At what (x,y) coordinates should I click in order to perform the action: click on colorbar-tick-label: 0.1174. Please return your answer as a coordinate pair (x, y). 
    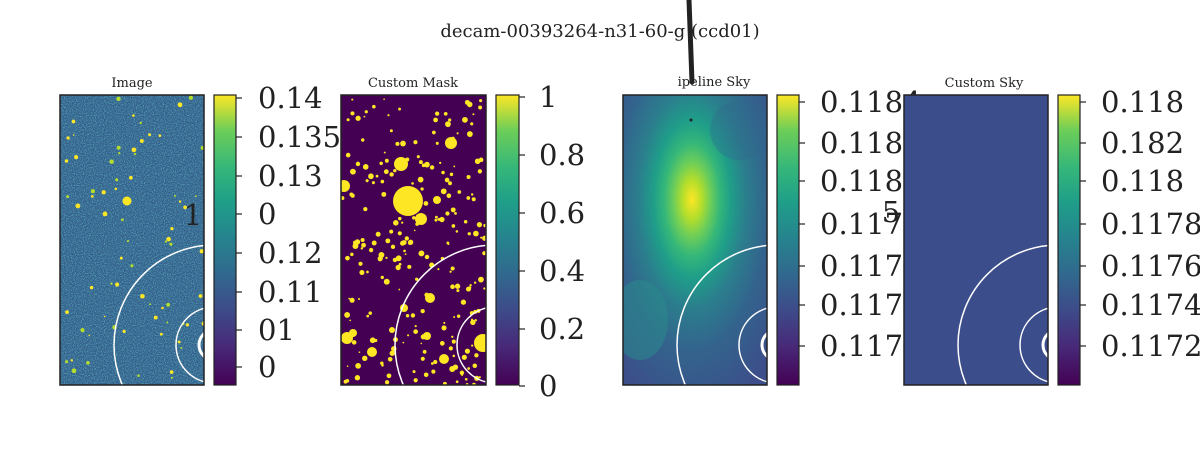
    Looking at the image, I should click on (1150, 305).